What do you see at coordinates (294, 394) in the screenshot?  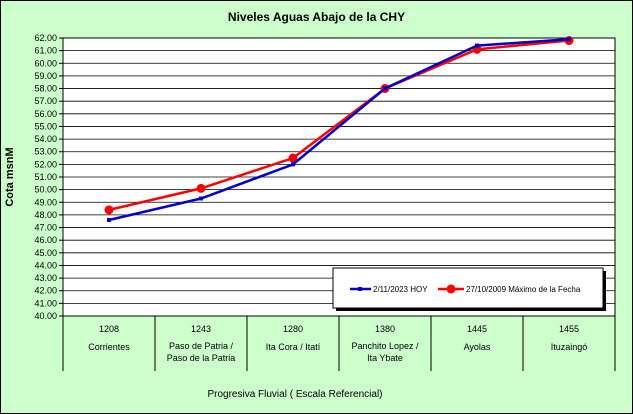 I see `x-axis-title: Progresiva Fluvial ( Escala Referencial)` at bounding box center [294, 394].